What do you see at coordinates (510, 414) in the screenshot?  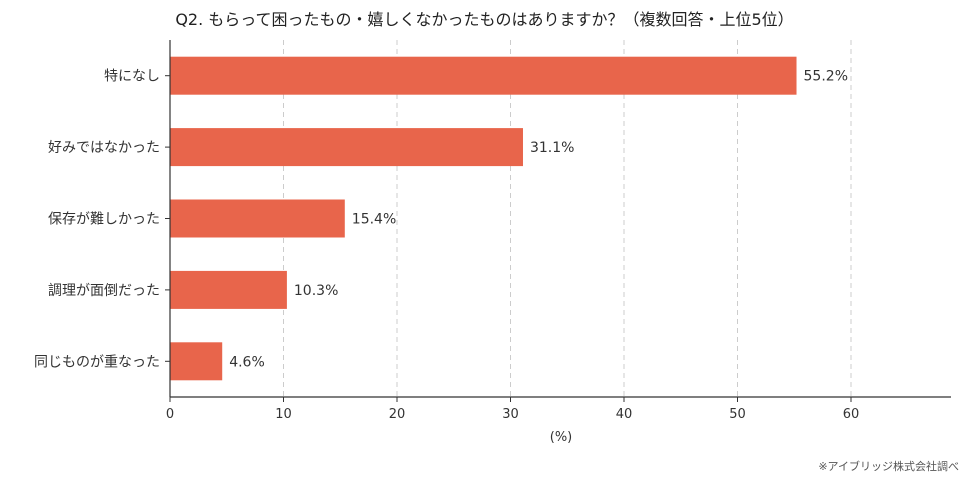 I see `x-tick-label: 30` at bounding box center [510, 414].